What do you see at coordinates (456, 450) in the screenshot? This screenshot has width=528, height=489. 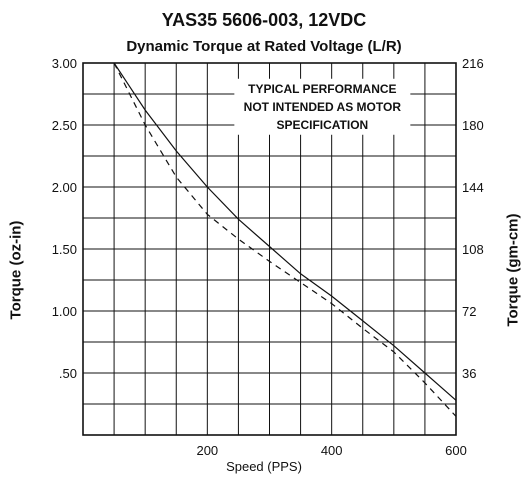 I see `x-tick-label: 600` at bounding box center [456, 450].